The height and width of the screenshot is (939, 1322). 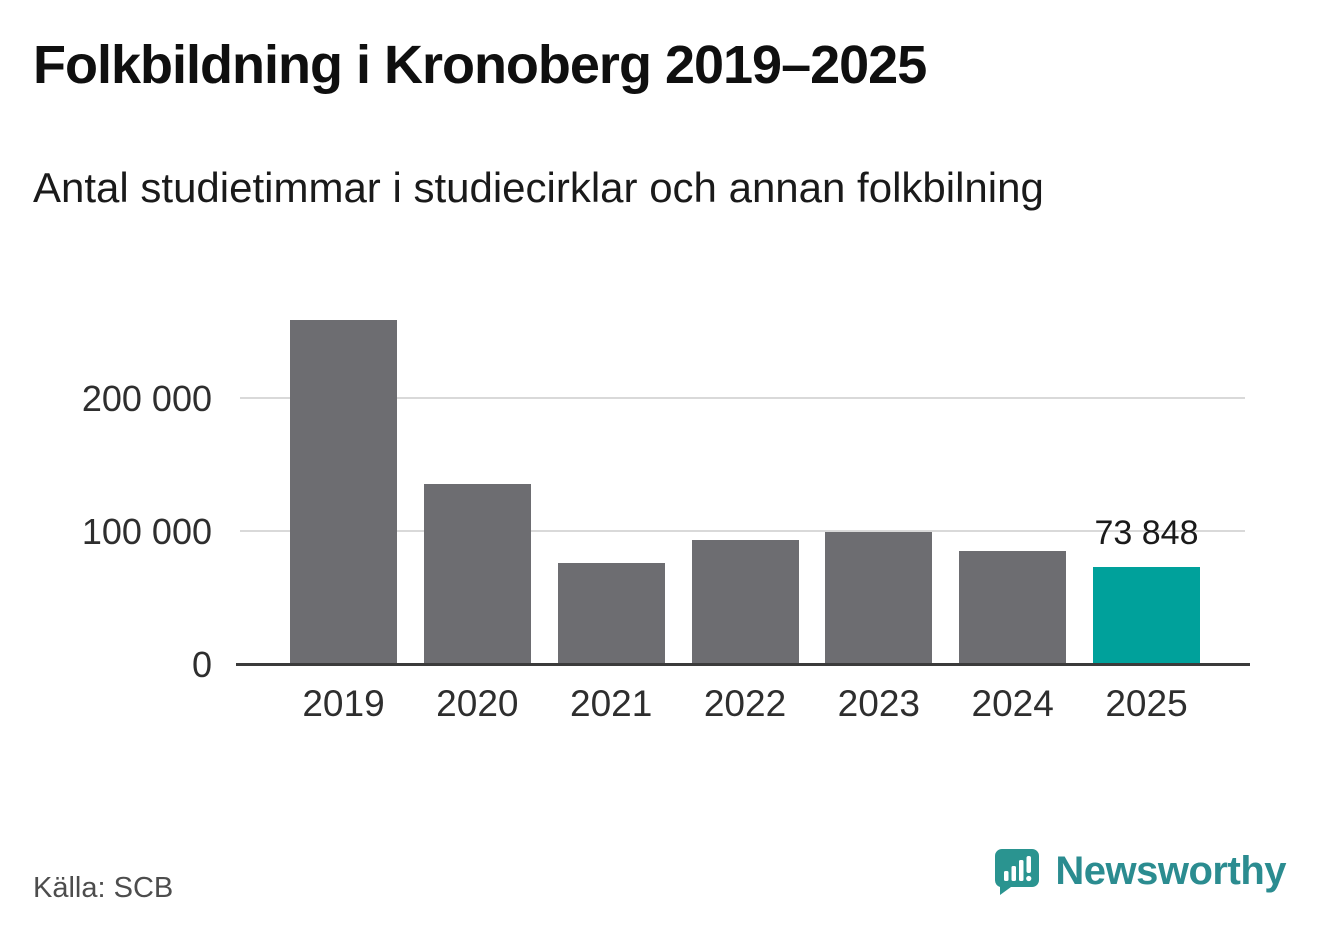 I want to click on x-tick-label: 2024, so click(x=1012, y=703).